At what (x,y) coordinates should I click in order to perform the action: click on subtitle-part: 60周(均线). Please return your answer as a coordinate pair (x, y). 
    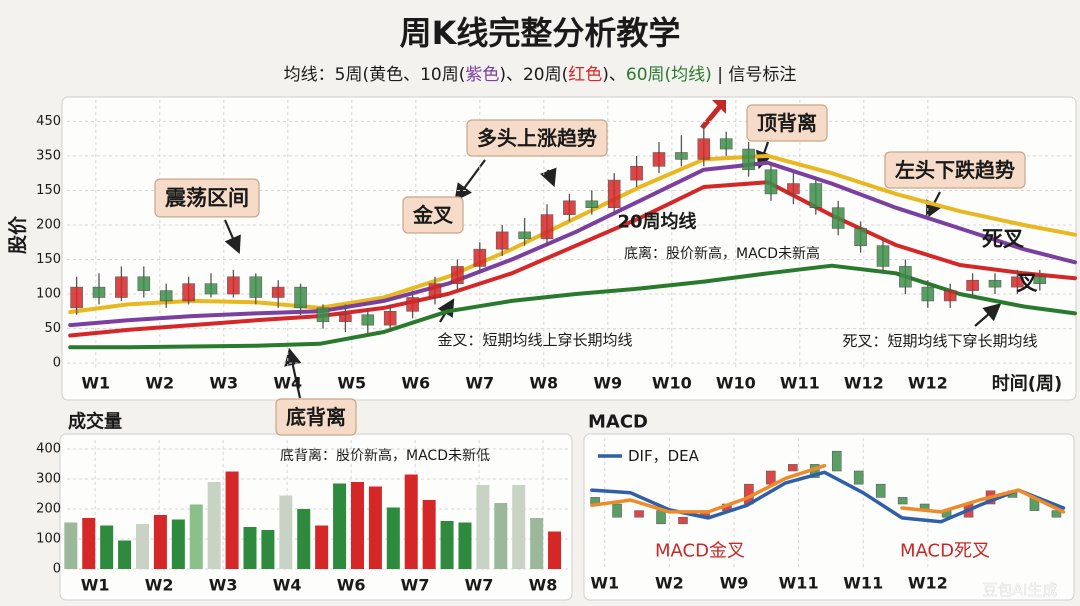
    Looking at the image, I should click on (669, 75).